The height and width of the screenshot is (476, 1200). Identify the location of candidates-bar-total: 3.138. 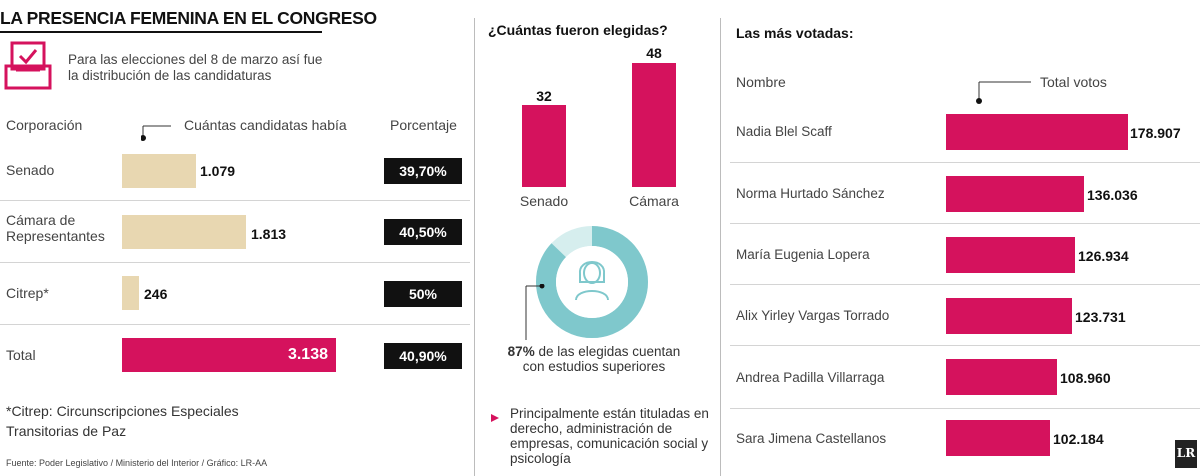
(229, 355).